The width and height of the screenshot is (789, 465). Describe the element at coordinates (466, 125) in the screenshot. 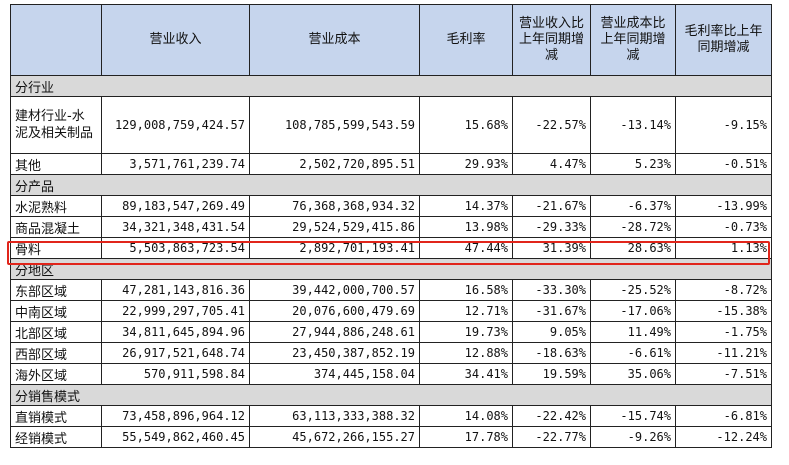

I see `value-cell: 15.68%` at that location.